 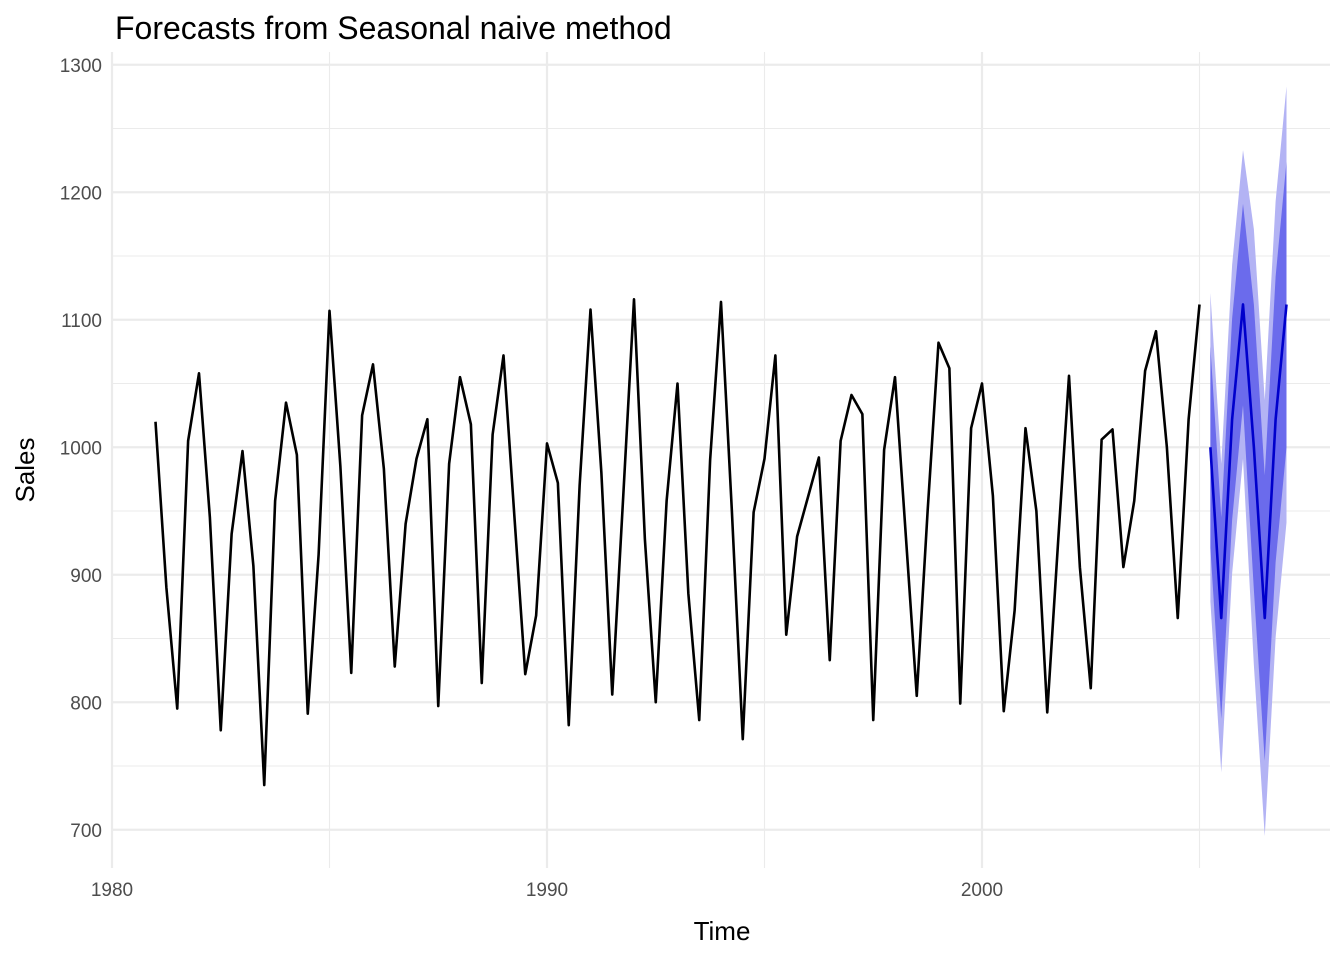 What do you see at coordinates (81, 193) in the screenshot?
I see `y-tick-label: 1200` at bounding box center [81, 193].